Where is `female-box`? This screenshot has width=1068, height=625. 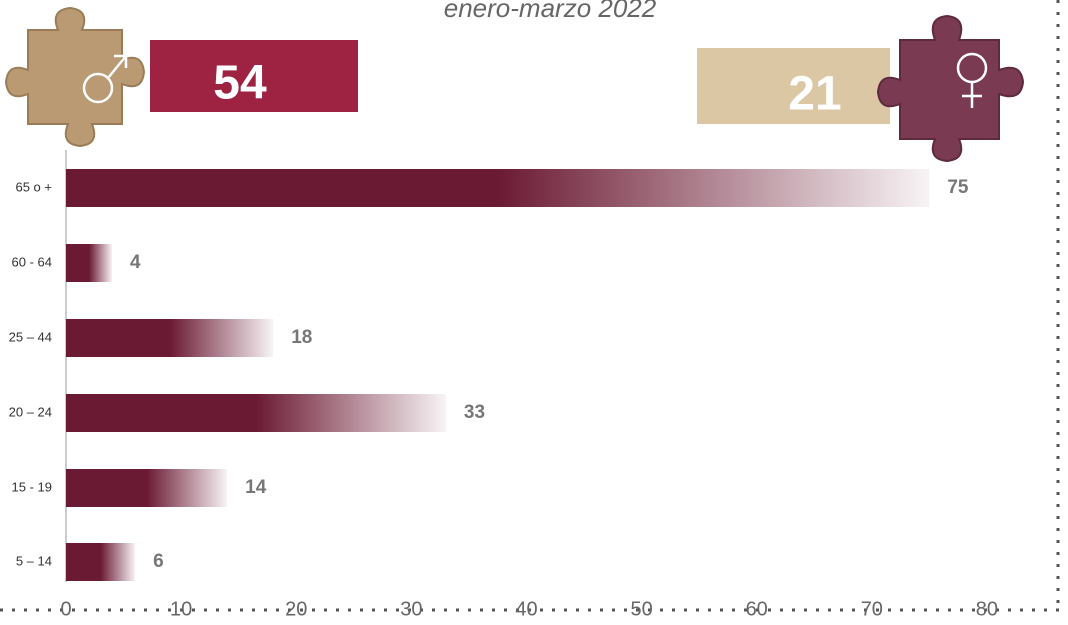 female-box is located at coordinates (793, 86).